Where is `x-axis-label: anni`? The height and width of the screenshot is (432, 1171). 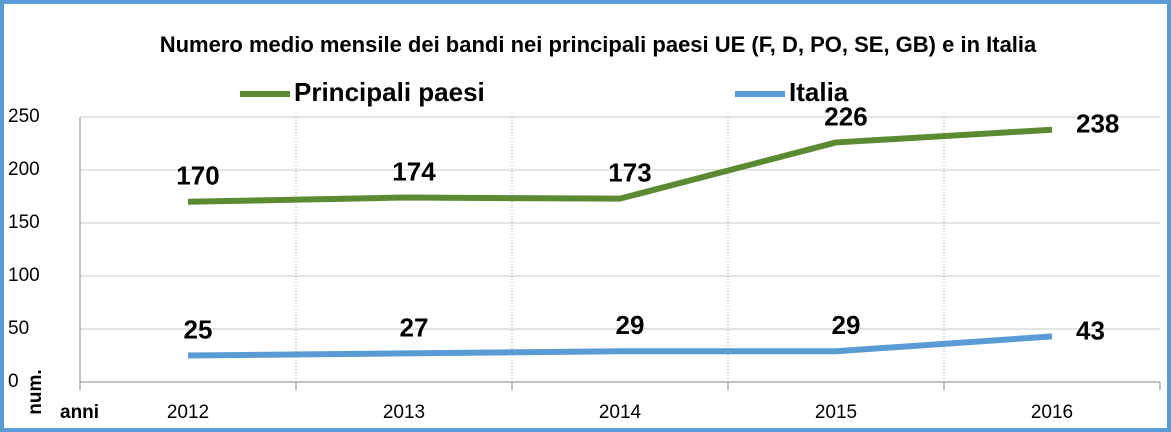 x-axis-label: anni is located at coordinates (79, 412).